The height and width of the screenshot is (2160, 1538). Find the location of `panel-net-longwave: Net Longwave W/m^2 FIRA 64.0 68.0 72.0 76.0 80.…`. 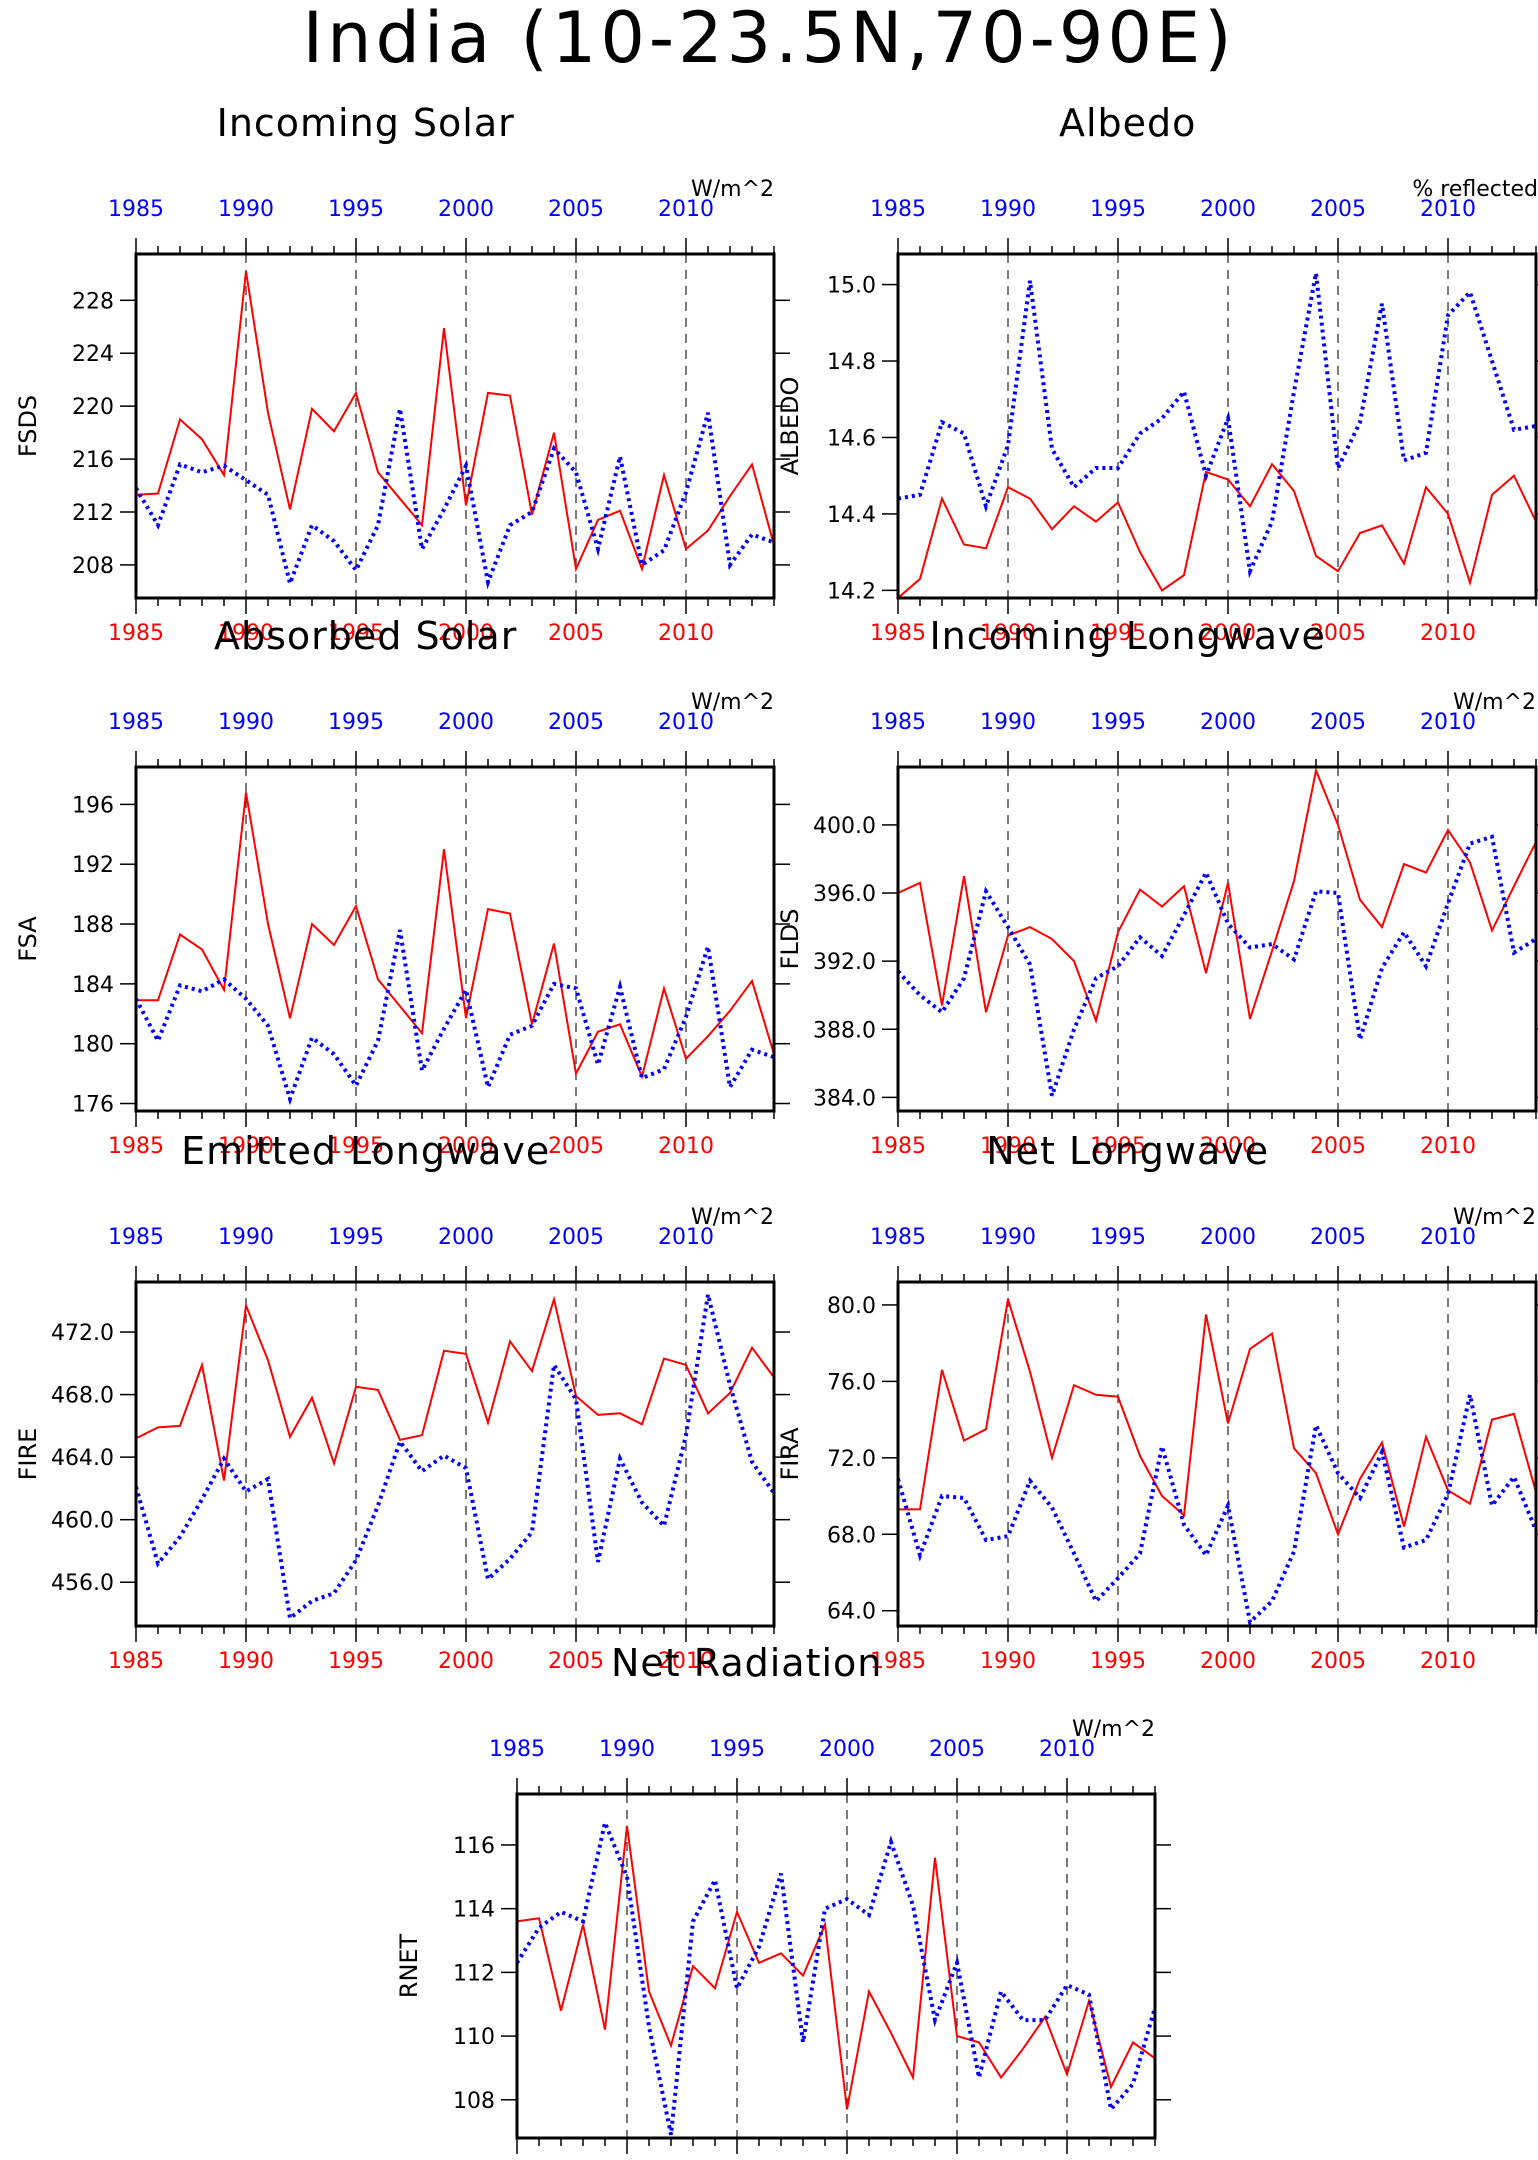

panel-net-longwave: Net Longwave W/m^2 FIRA 64.0 68.0 72.0 76.0 80.… is located at coordinates (1157, 1401).